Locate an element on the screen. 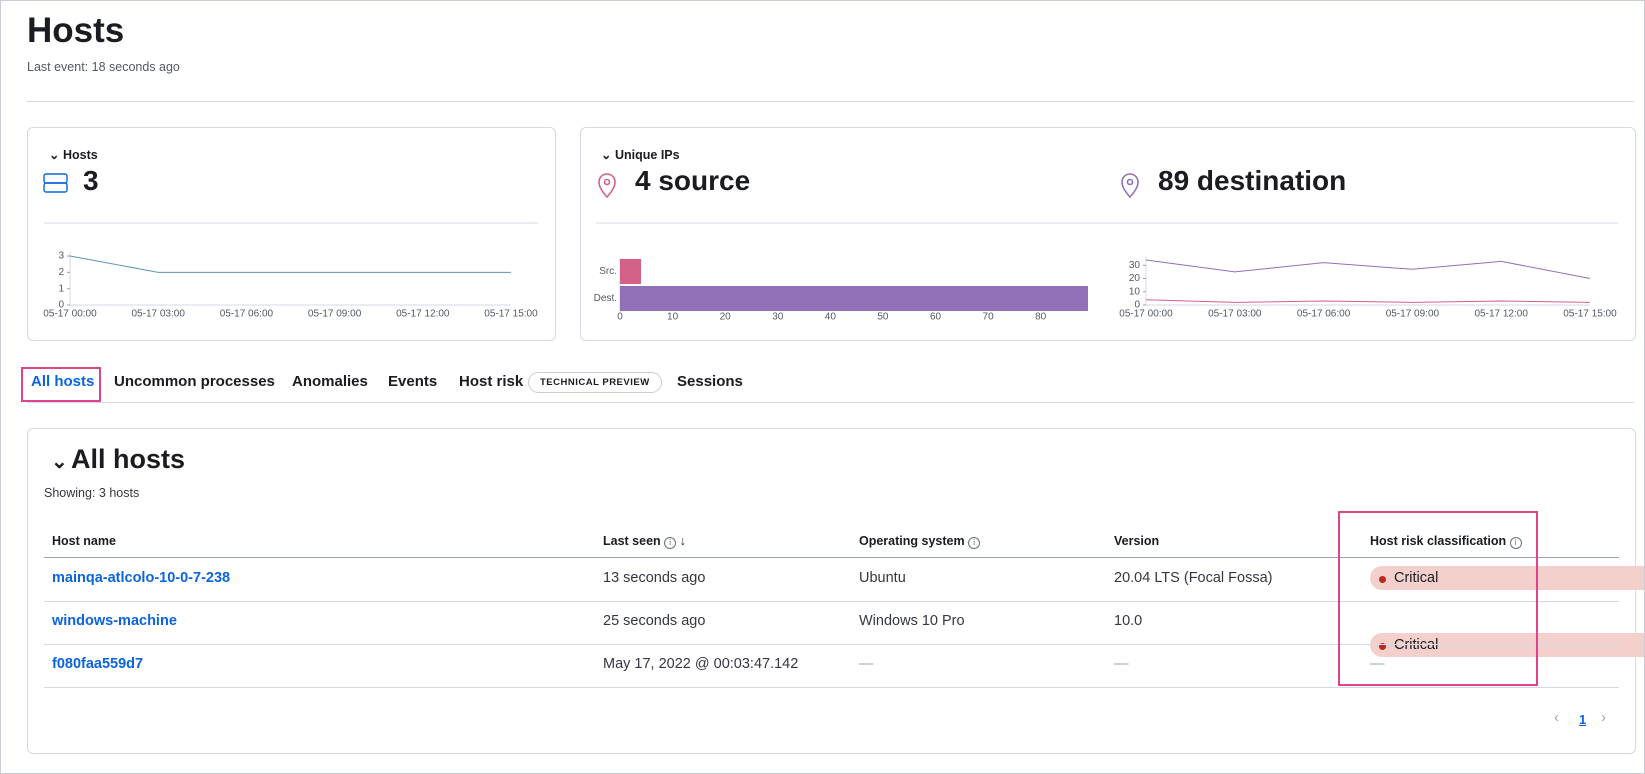  column-header: Operating system i is located at coordinates (920, 541).